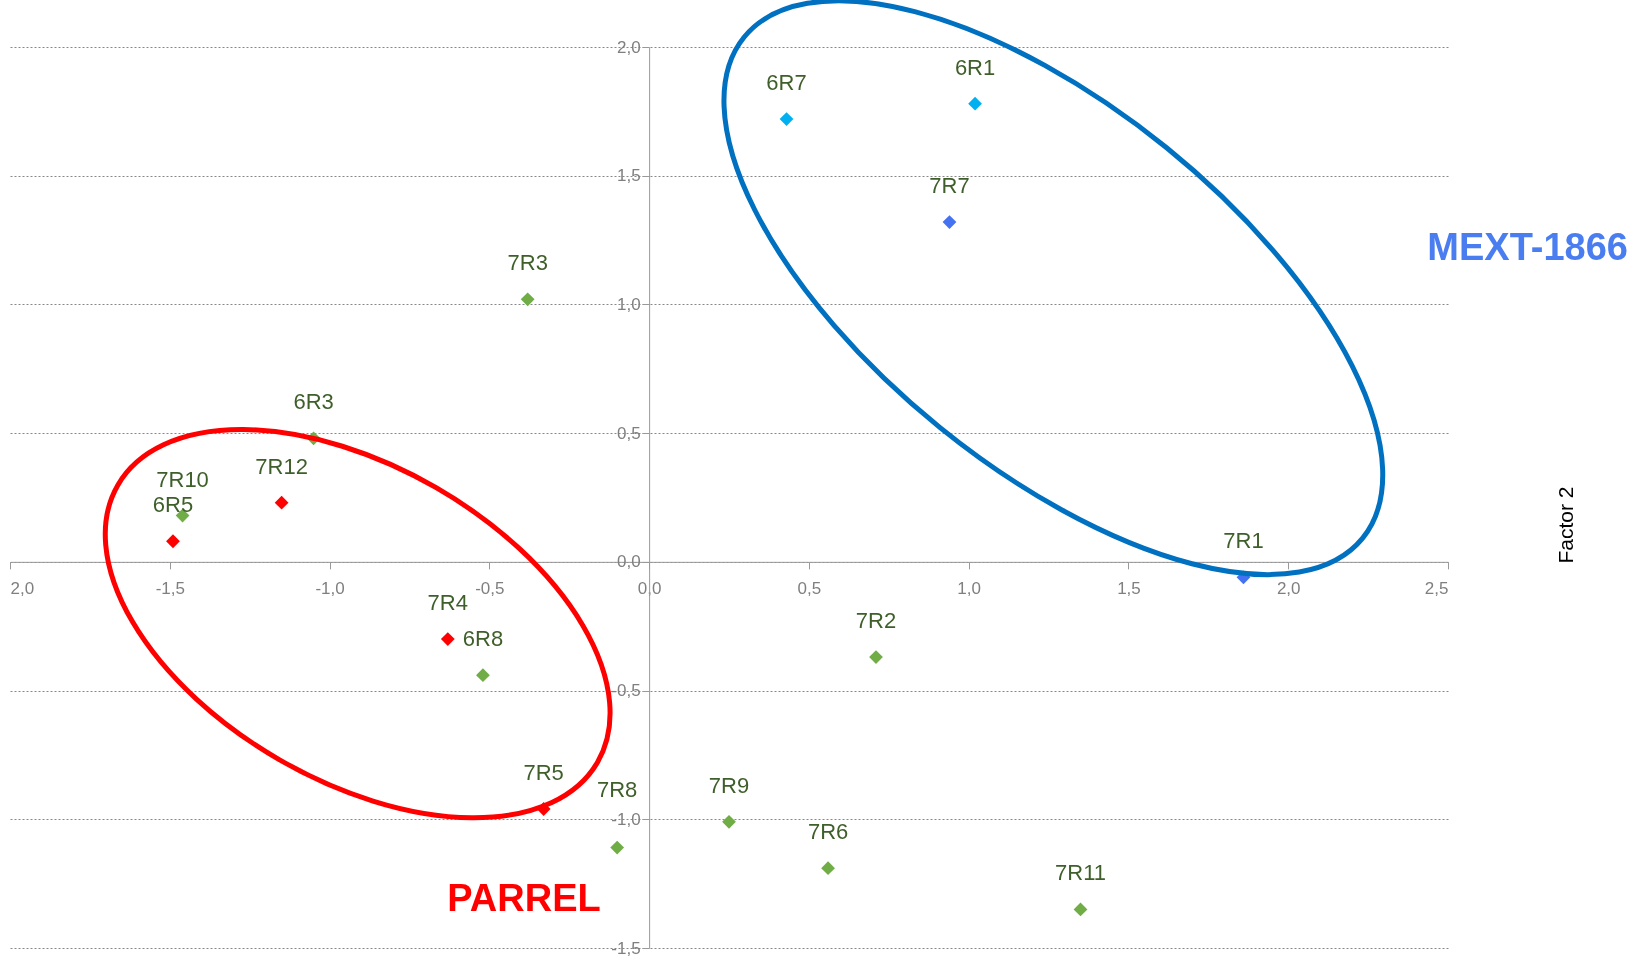 The width and height of the screenshot is (1638, 958). Describe the element at coordinates (969, 589) in the screenshot. I see `x-tick-label: 1,0` at that location.